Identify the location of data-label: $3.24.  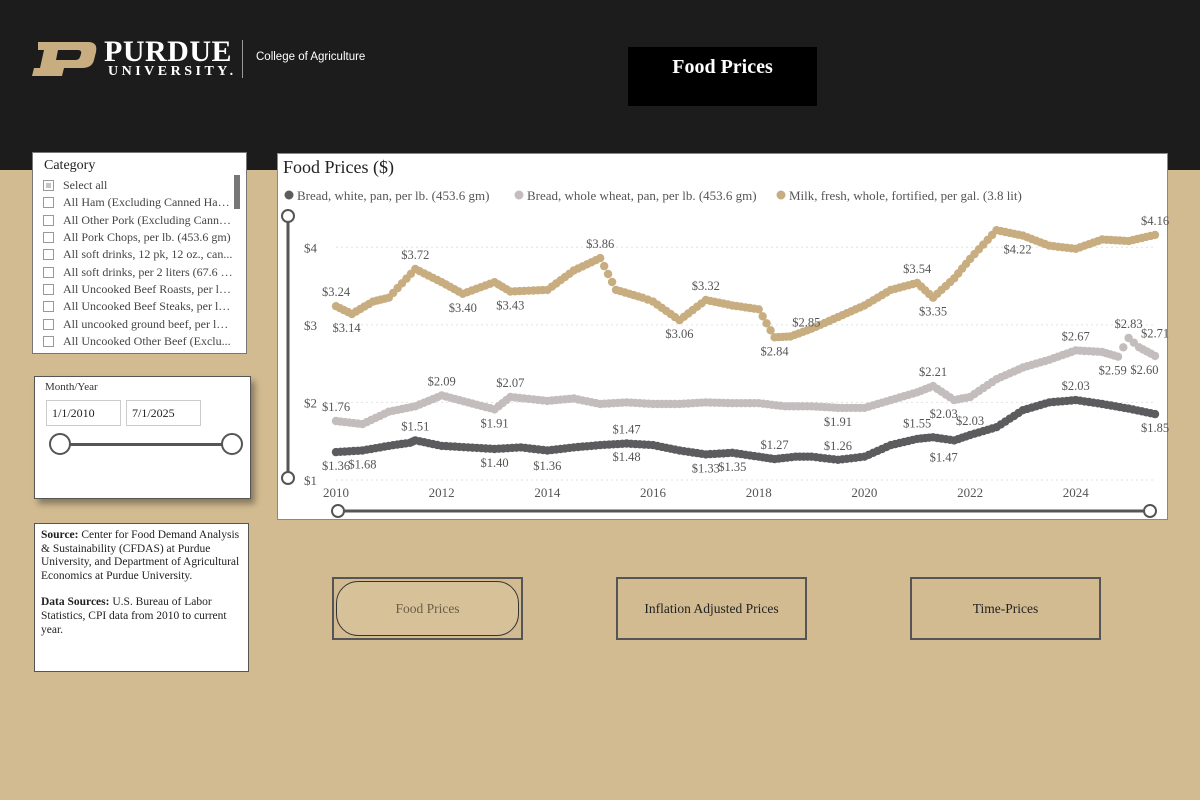
(336, 292).